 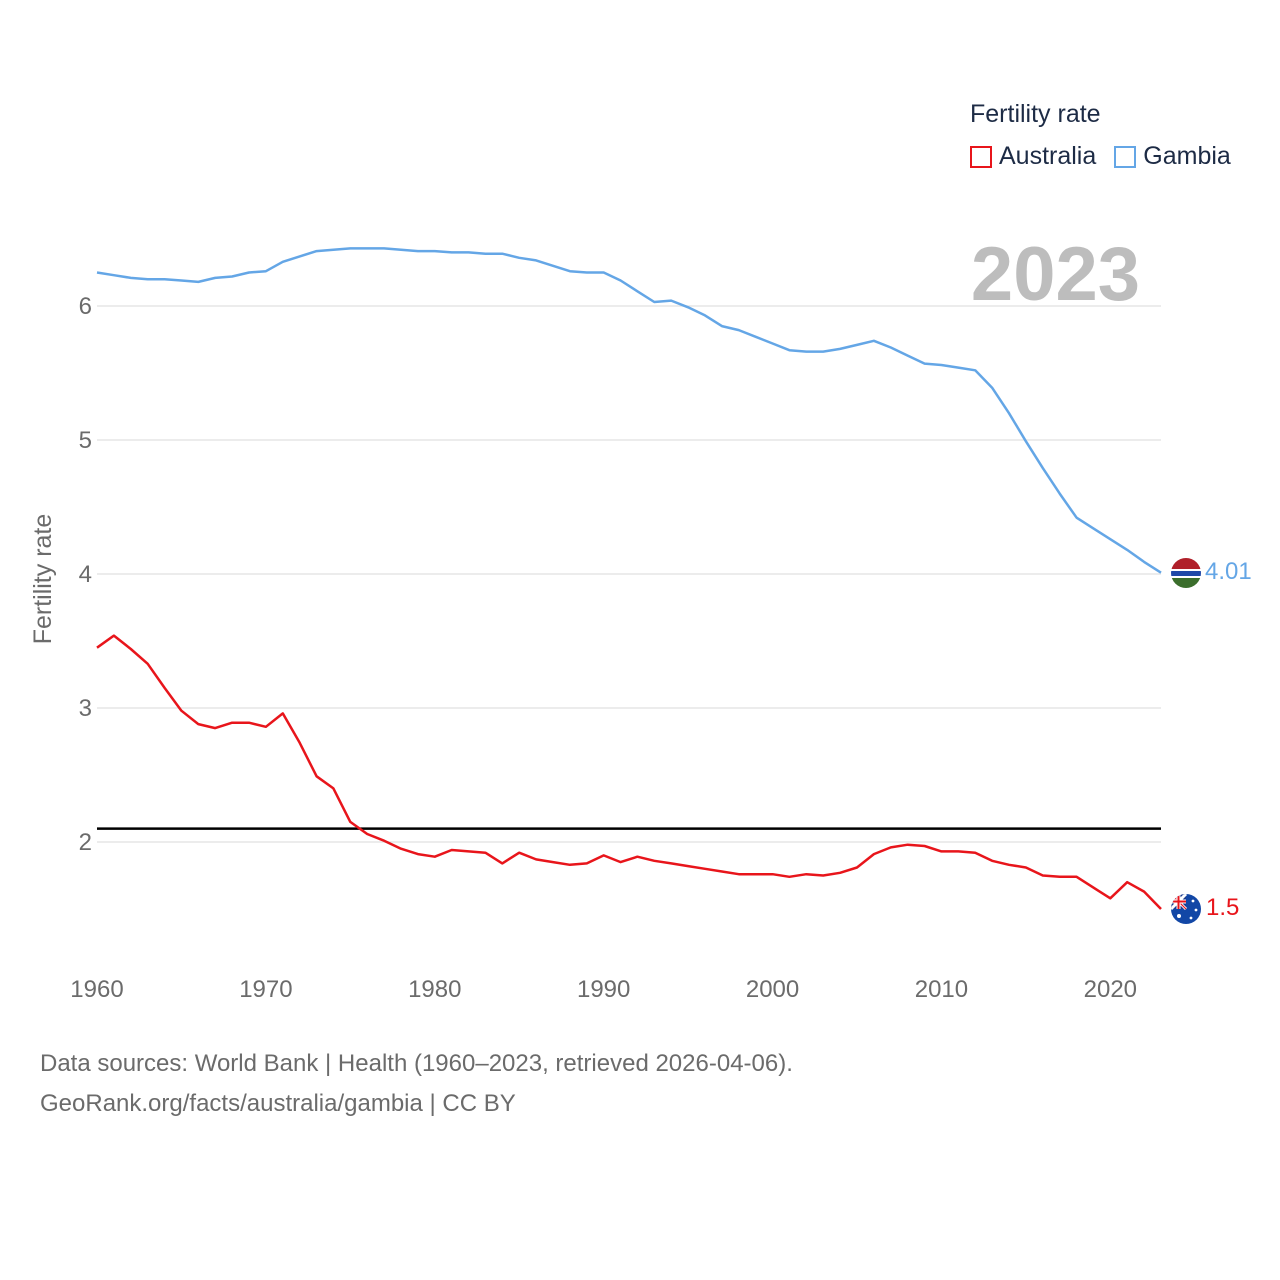 What do you see at coordinates (1048, 156) in the screenshot?
I see `legend-label-australia: Australia` at bounding box center [1048, 156].